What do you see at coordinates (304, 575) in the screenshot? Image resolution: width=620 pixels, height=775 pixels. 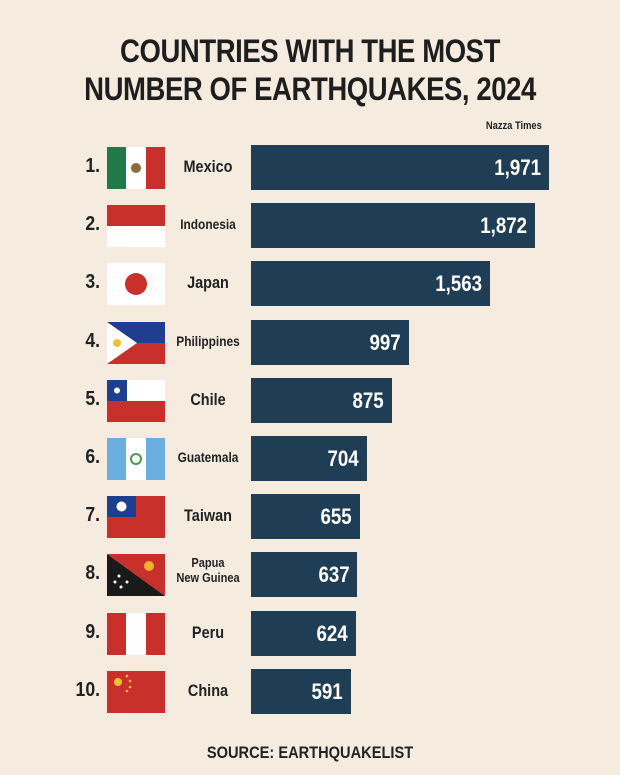 I see `bar-papua-new-guinea: 637` at bounding box center [304, 575].